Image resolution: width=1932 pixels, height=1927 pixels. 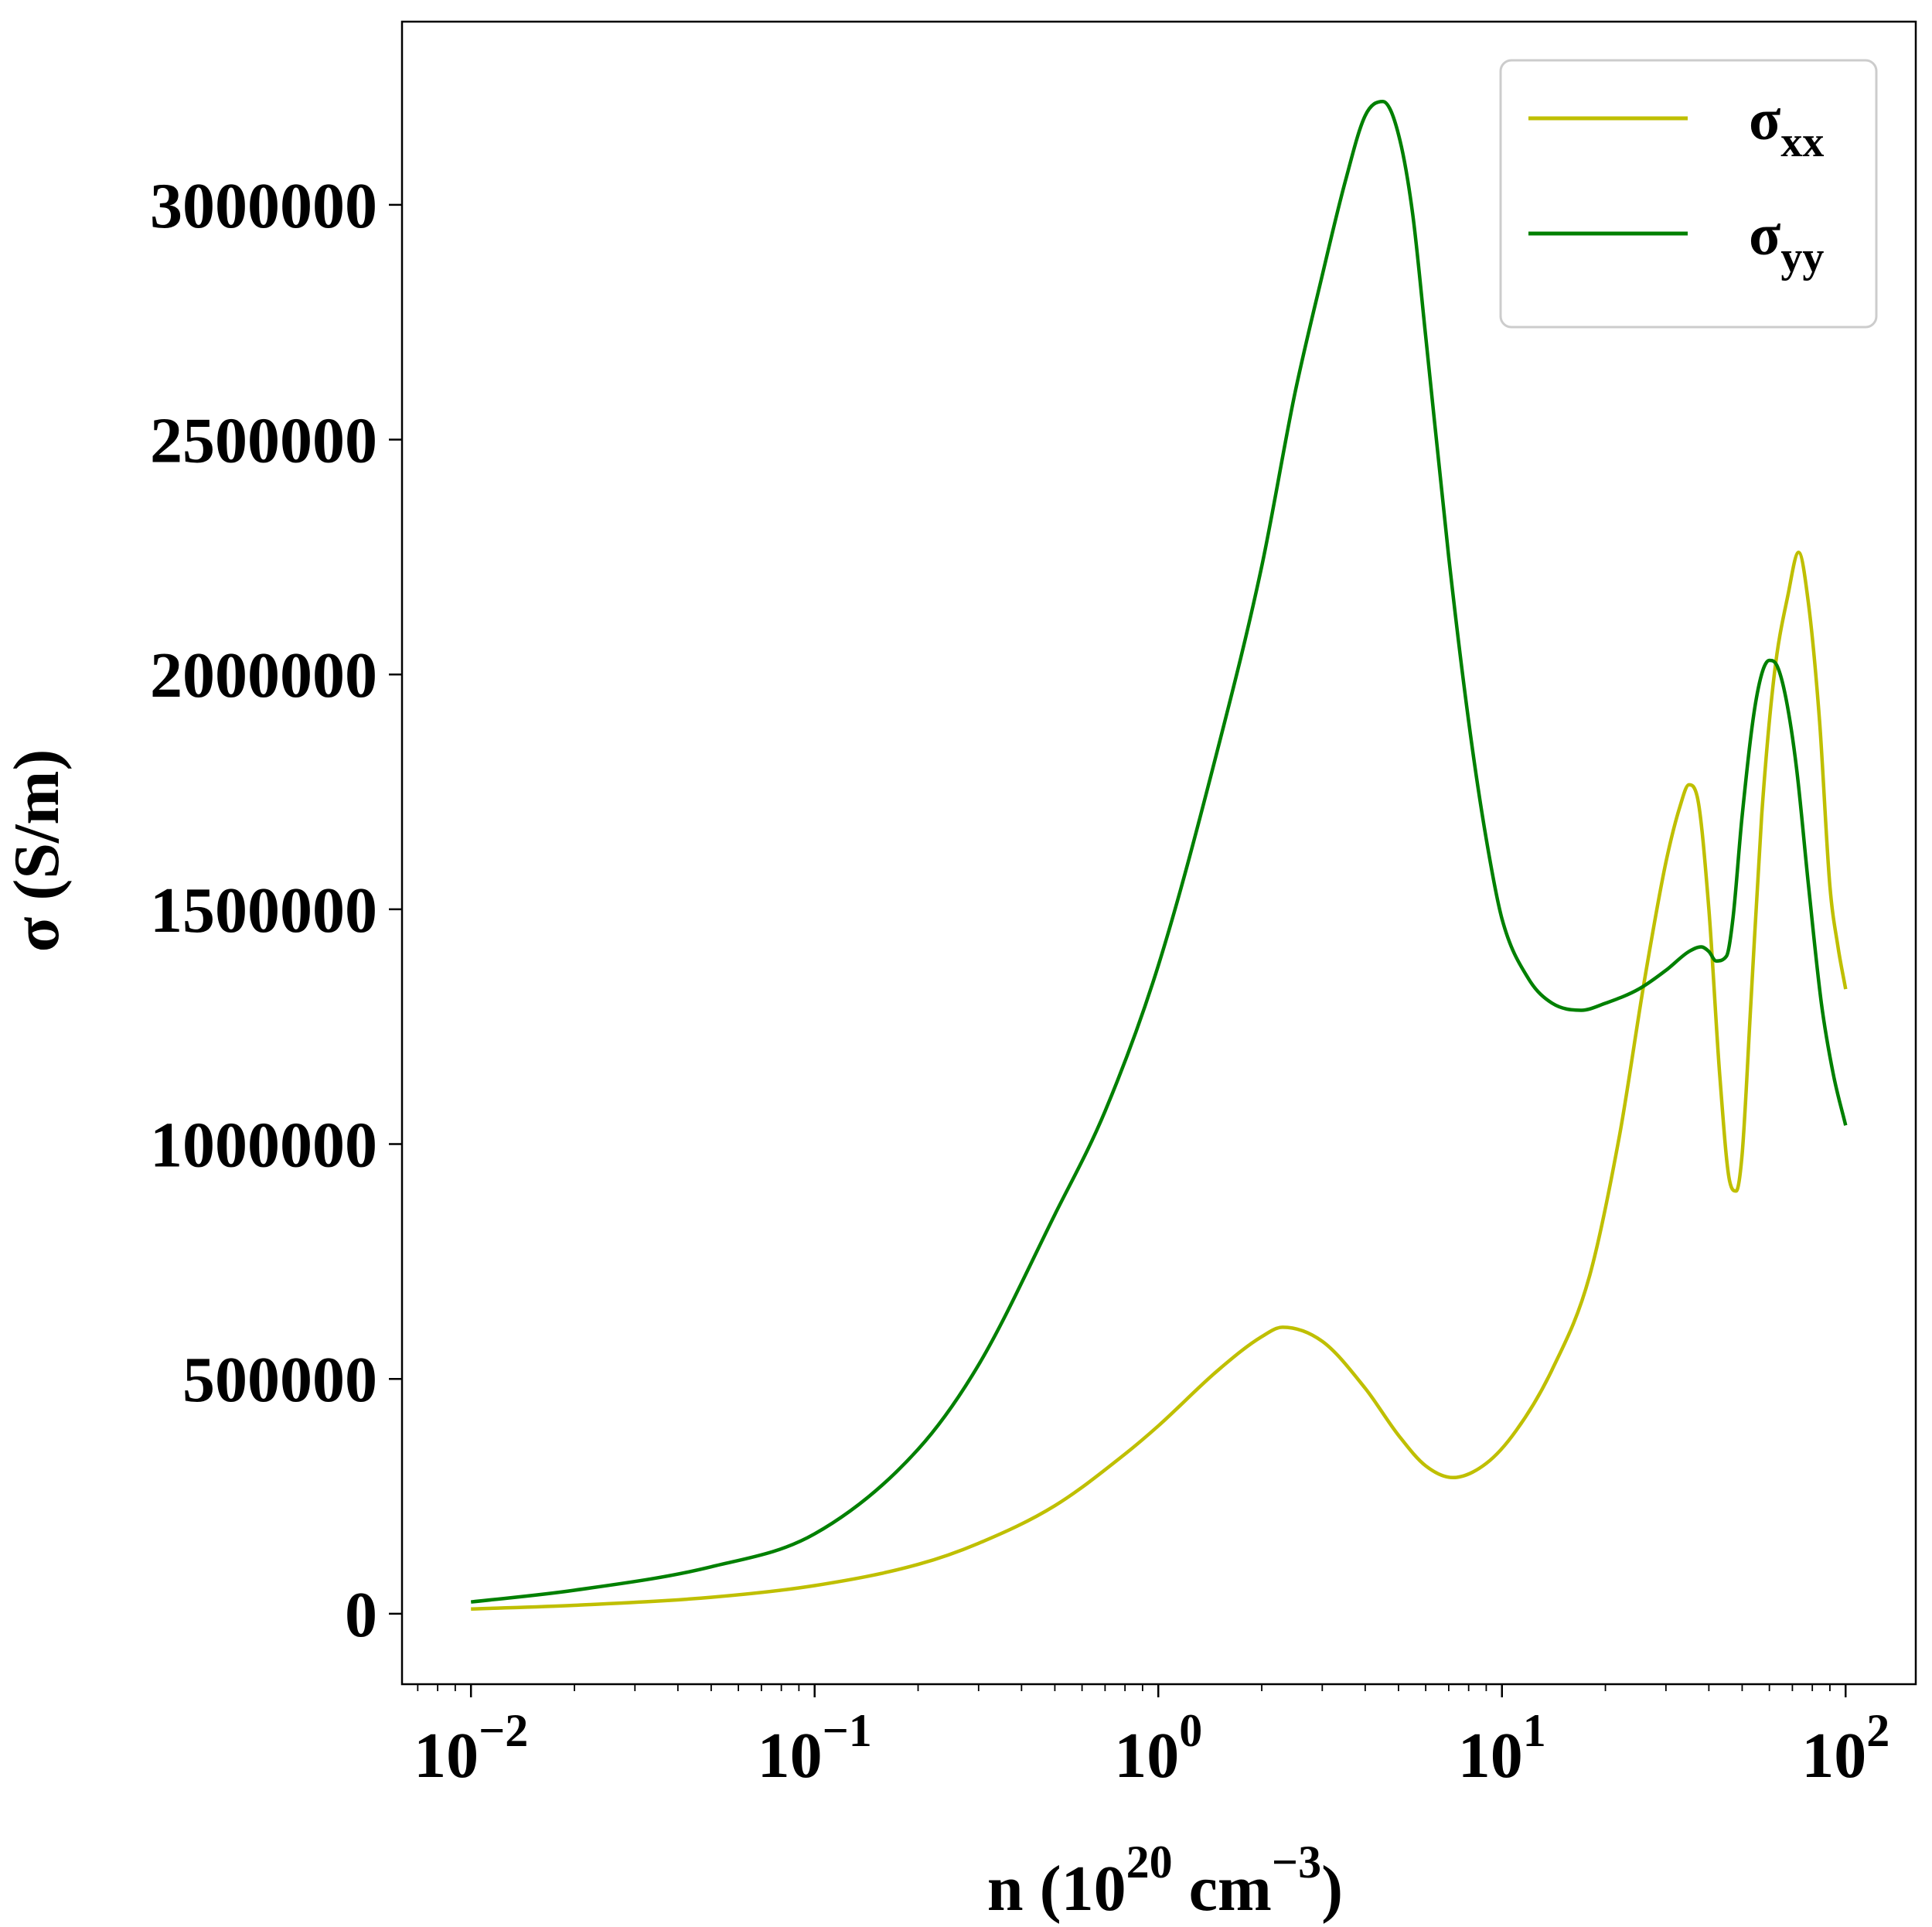 What do you see at coordinates (1332, 1889) in the screenshot?
I see `x-axis-label-close: )` at bounding box center [1332, 1889].